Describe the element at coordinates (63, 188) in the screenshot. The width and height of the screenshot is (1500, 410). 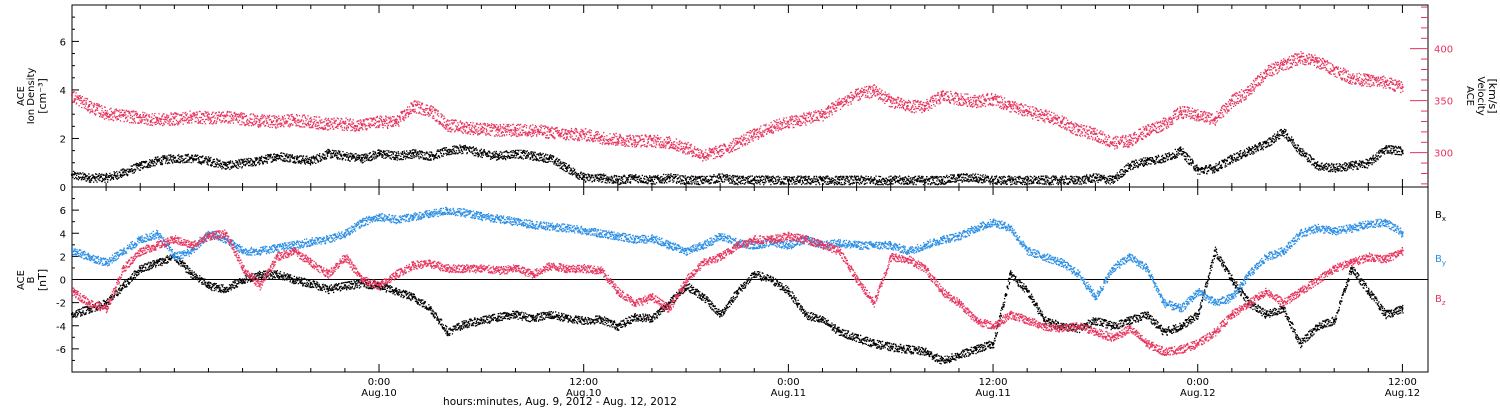
I see `density-tick-label: 0` at that location.